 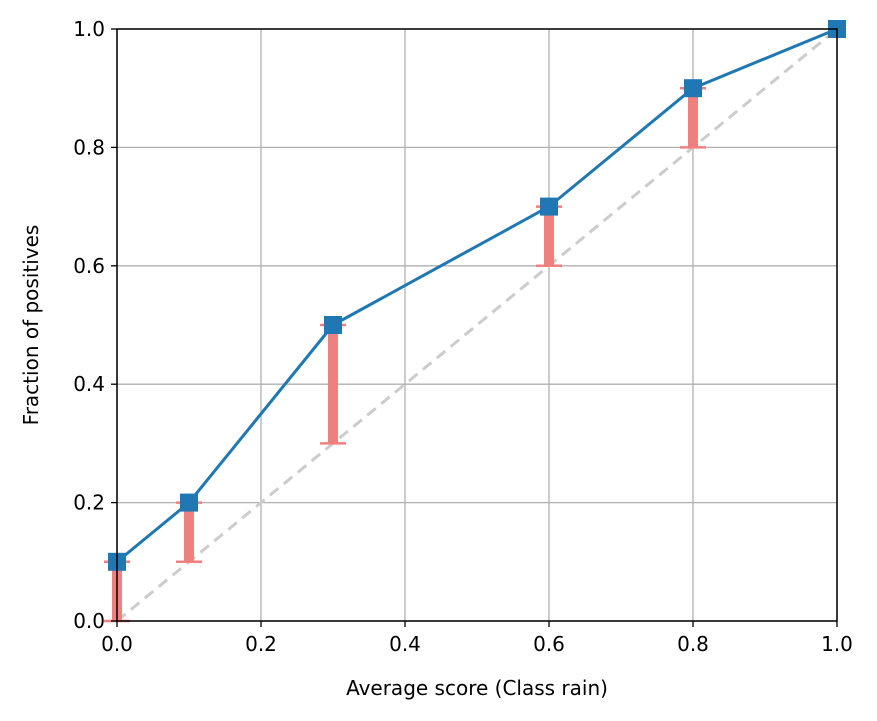 What do you see at coordinates (89, 503) in the screenshot?
I see `y-tick-label: 0.2` at bounding box center [89, 503].